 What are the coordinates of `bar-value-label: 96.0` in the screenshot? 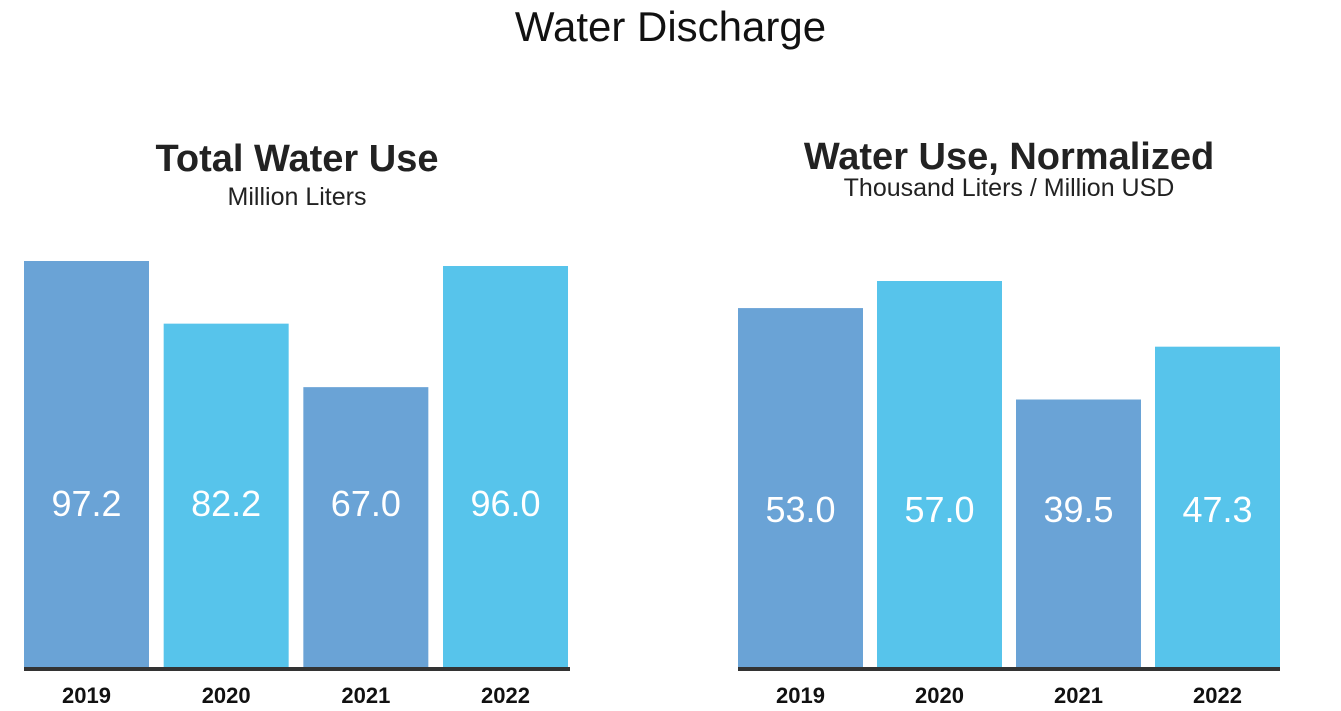 It's located at (505, 503).